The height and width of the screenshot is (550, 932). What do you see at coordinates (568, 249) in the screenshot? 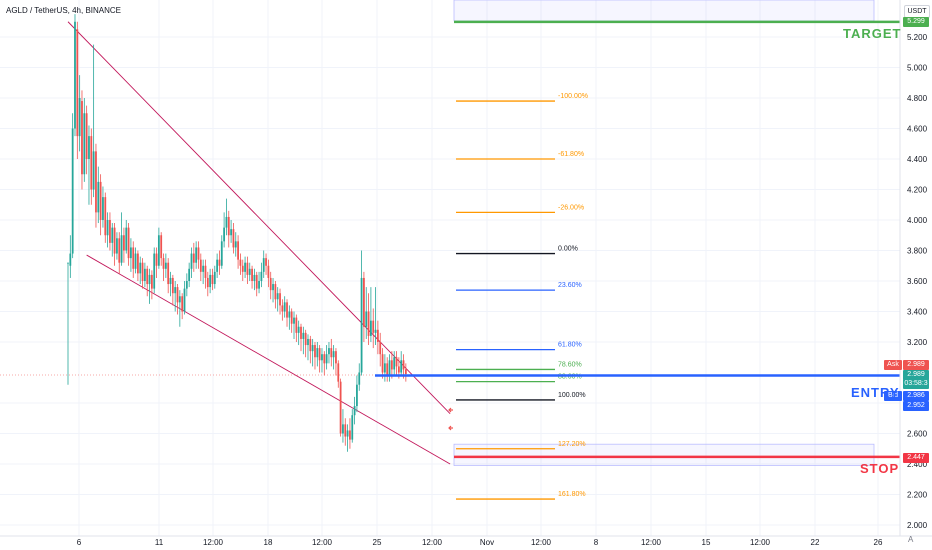
I see `fib-label: 0.00%` at bounding box center [568, 249].